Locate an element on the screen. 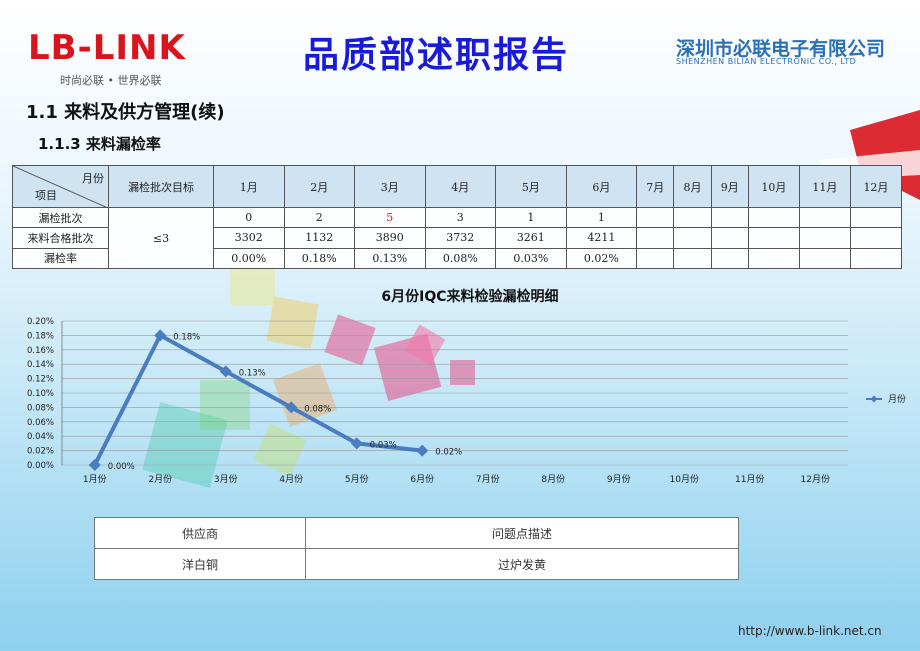 This screenshot has height=651, width=920. month-header: 2月 is located at coordinates (319, 186).